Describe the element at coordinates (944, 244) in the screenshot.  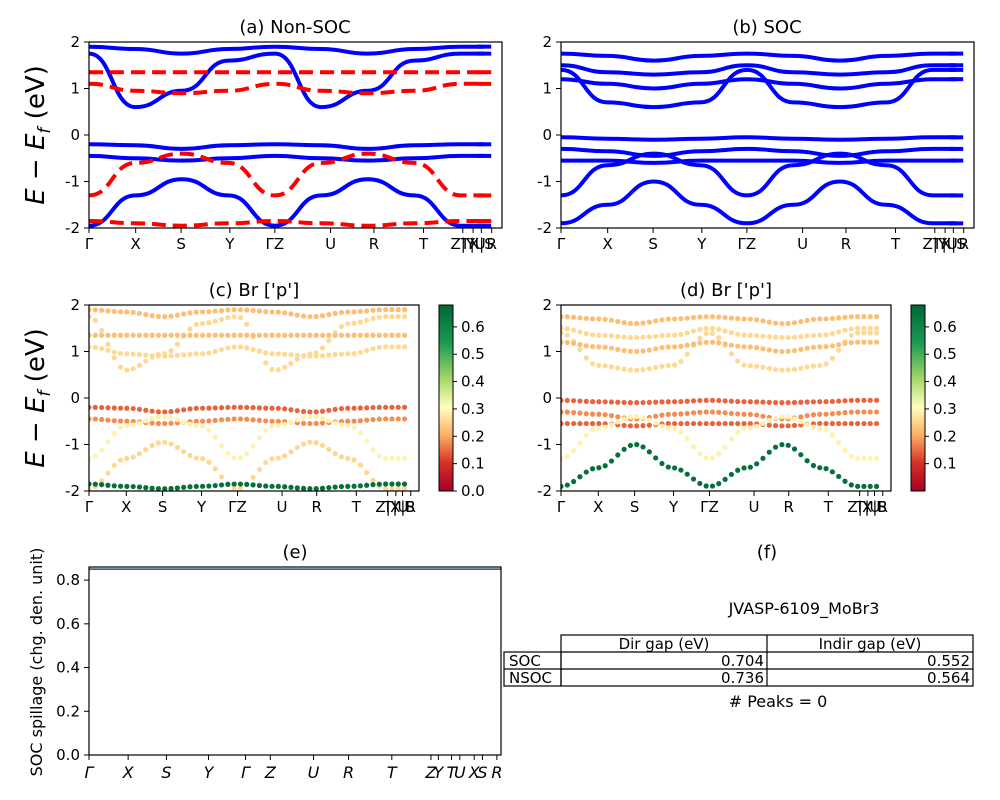
I see `xtick-label-b: T|U` at that location.